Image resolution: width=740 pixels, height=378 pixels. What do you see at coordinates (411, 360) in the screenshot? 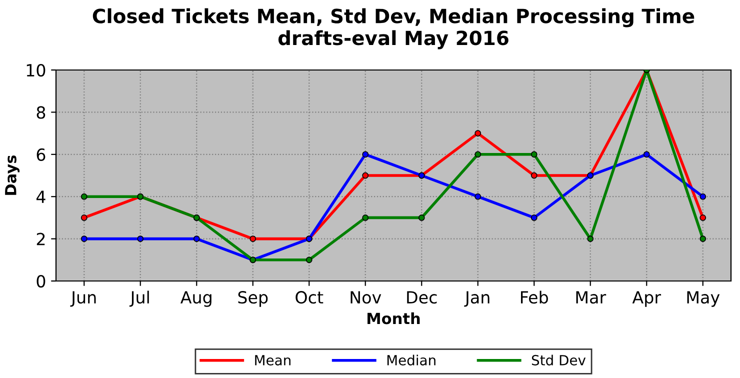
I see `legend-label: Median` at bounding box center [411, 360].